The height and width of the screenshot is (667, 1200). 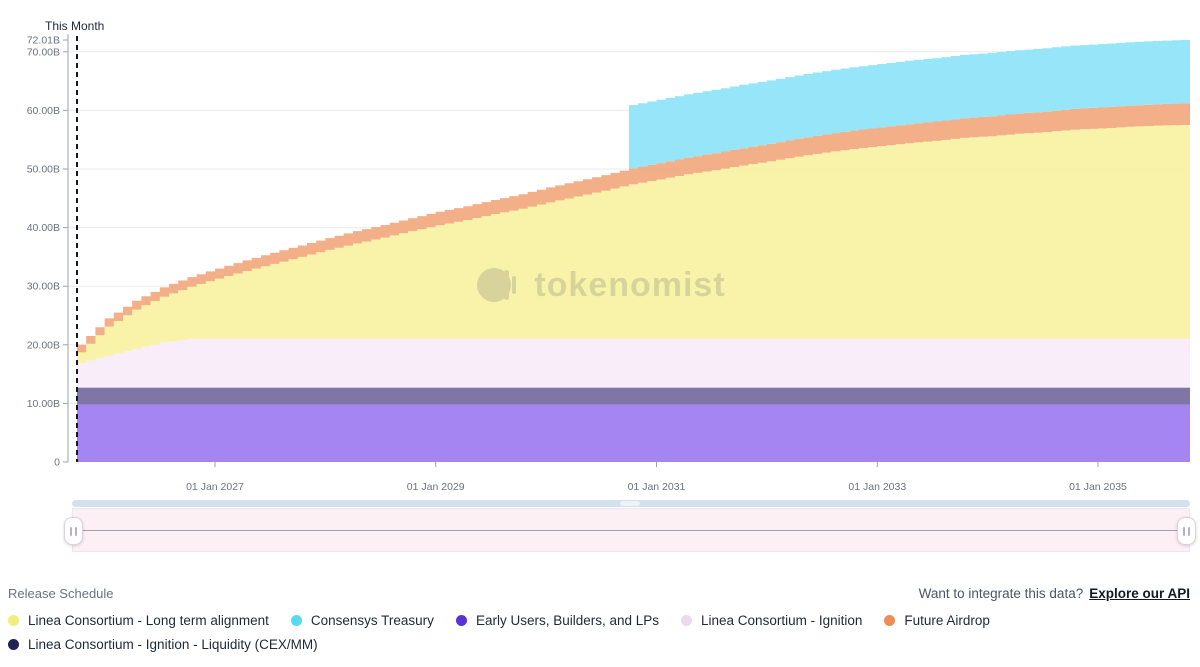 I want to click on legend-label: Early Users, Builders, and LPs, so click(x=567, y=620).